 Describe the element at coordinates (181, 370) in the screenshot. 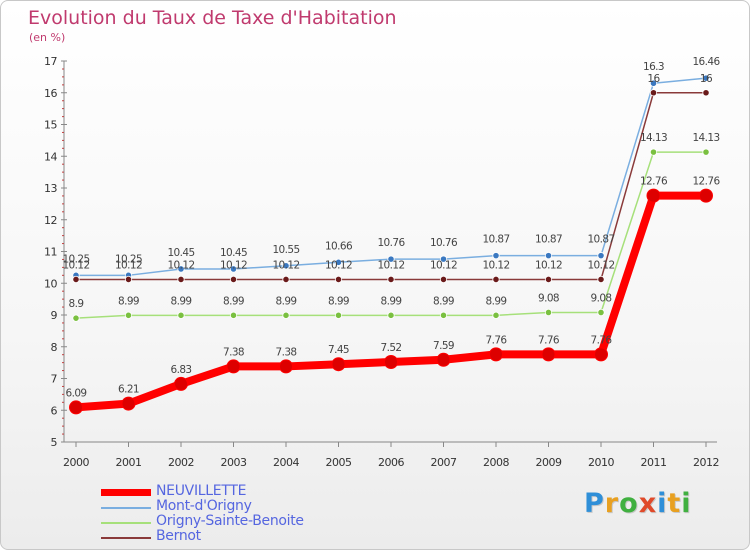

I see `data-label: 6.83` at that location.